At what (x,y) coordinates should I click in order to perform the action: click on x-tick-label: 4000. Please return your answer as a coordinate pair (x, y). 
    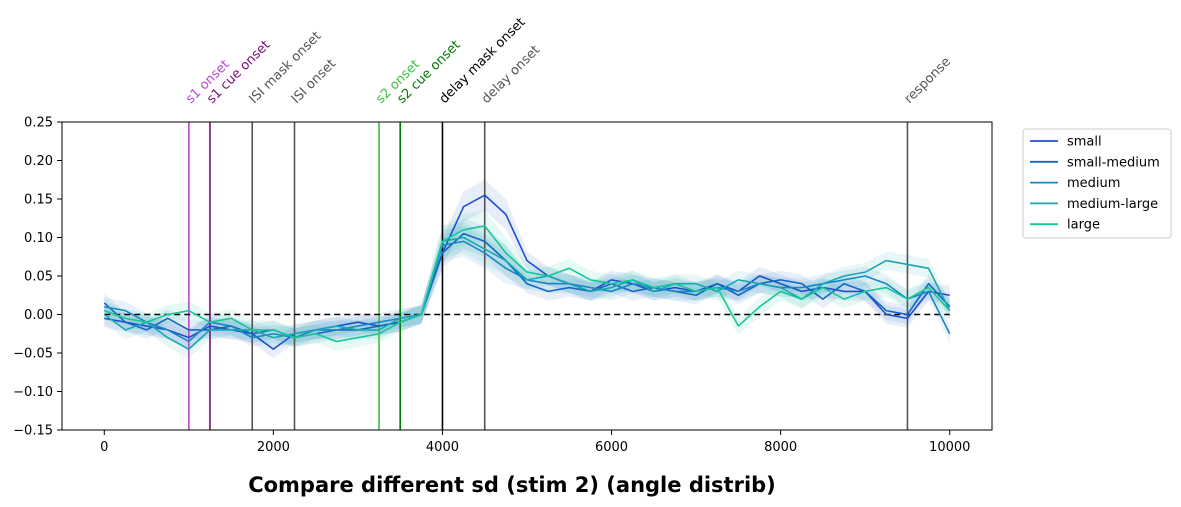
    Looking at the image, I should click on (442, 447).